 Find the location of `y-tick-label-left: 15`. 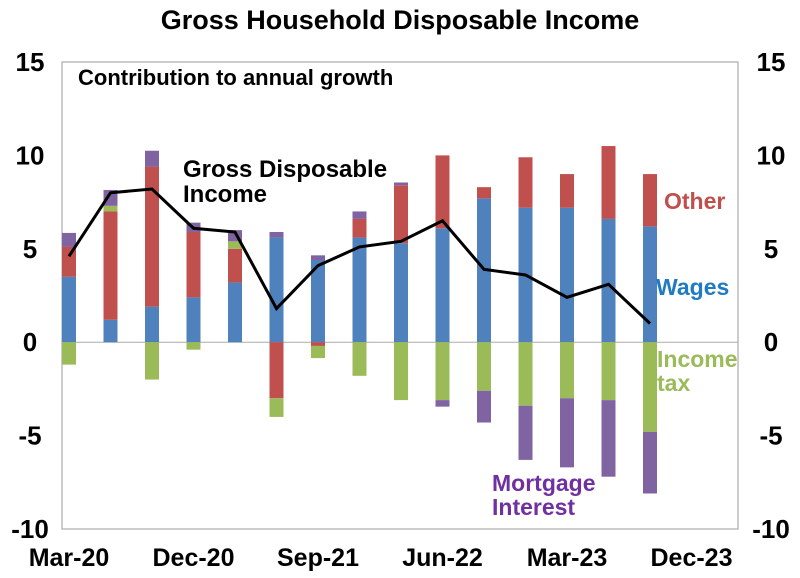

y-tick-label-left: 15 is located at coordinates (30, 62).